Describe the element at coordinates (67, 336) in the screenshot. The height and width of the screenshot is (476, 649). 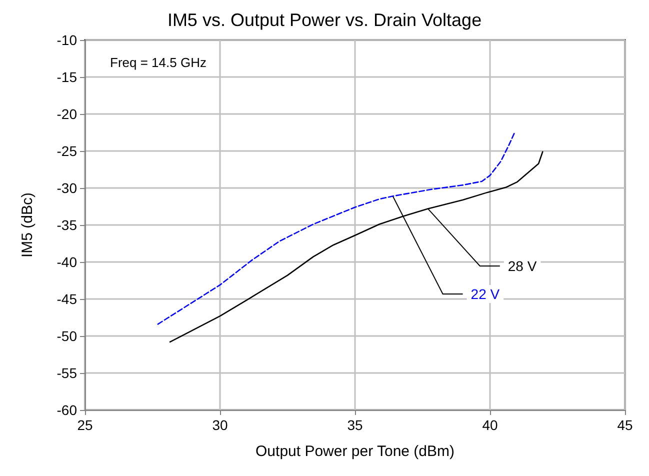
I see `y-tick-label: -50` at that location.